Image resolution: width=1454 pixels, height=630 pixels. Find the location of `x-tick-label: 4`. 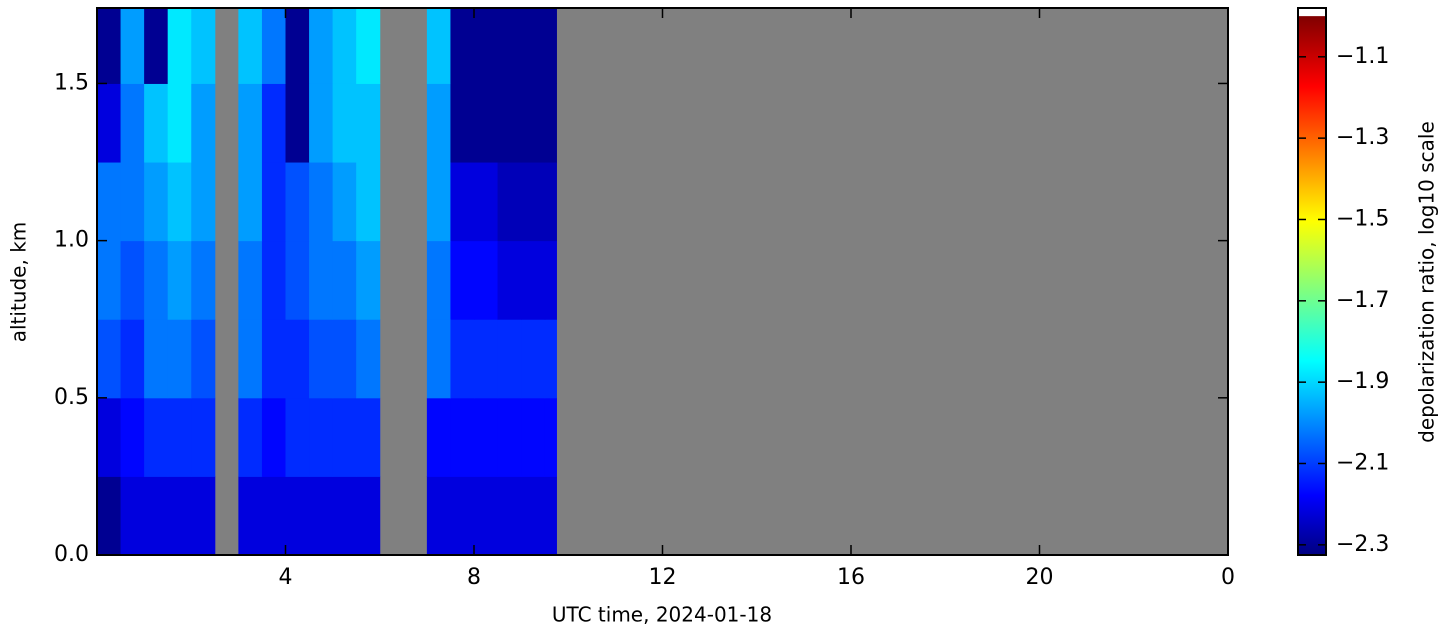

x-tick-label: 4 is located at coordinates (286, 577).